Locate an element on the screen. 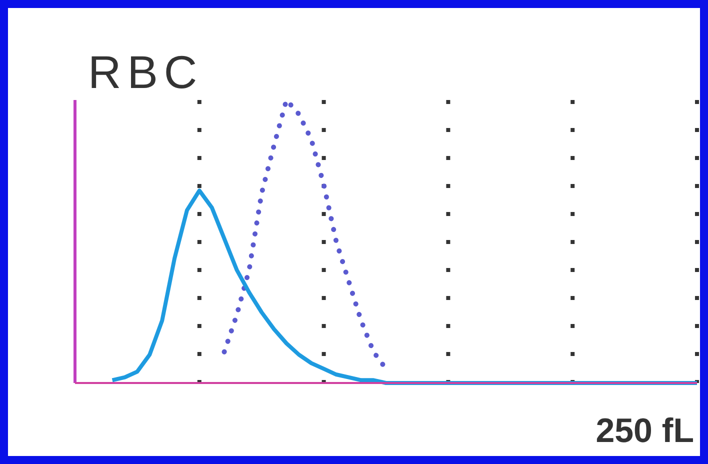  text: 250 fL is located at coordinates (645, 431).